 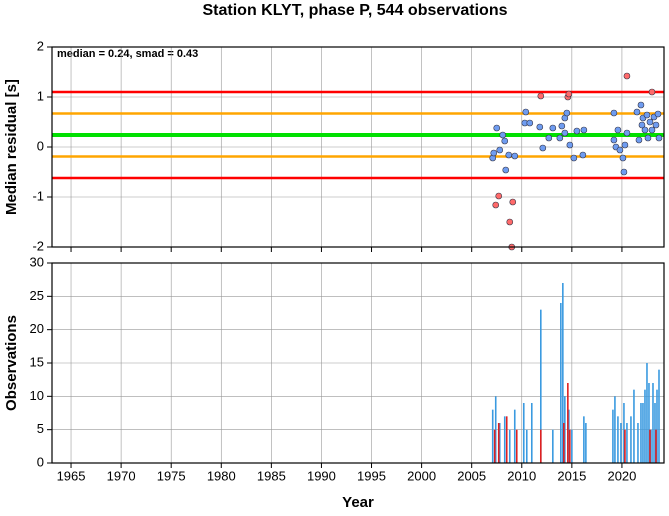 What do you see at coordinates (621, 475) in the screenshot?
I see `x-tick-label: 2020` at bounding box center [621, 475].